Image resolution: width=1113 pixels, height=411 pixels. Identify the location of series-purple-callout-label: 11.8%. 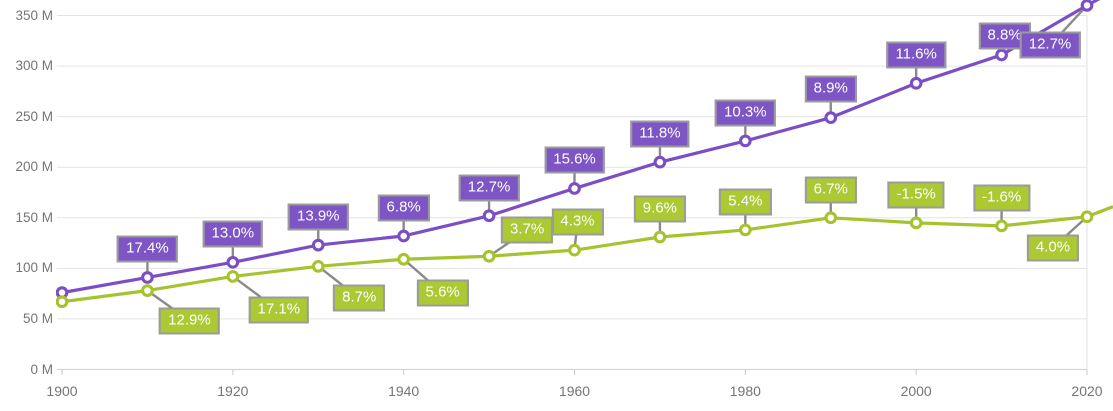
(660, 134).